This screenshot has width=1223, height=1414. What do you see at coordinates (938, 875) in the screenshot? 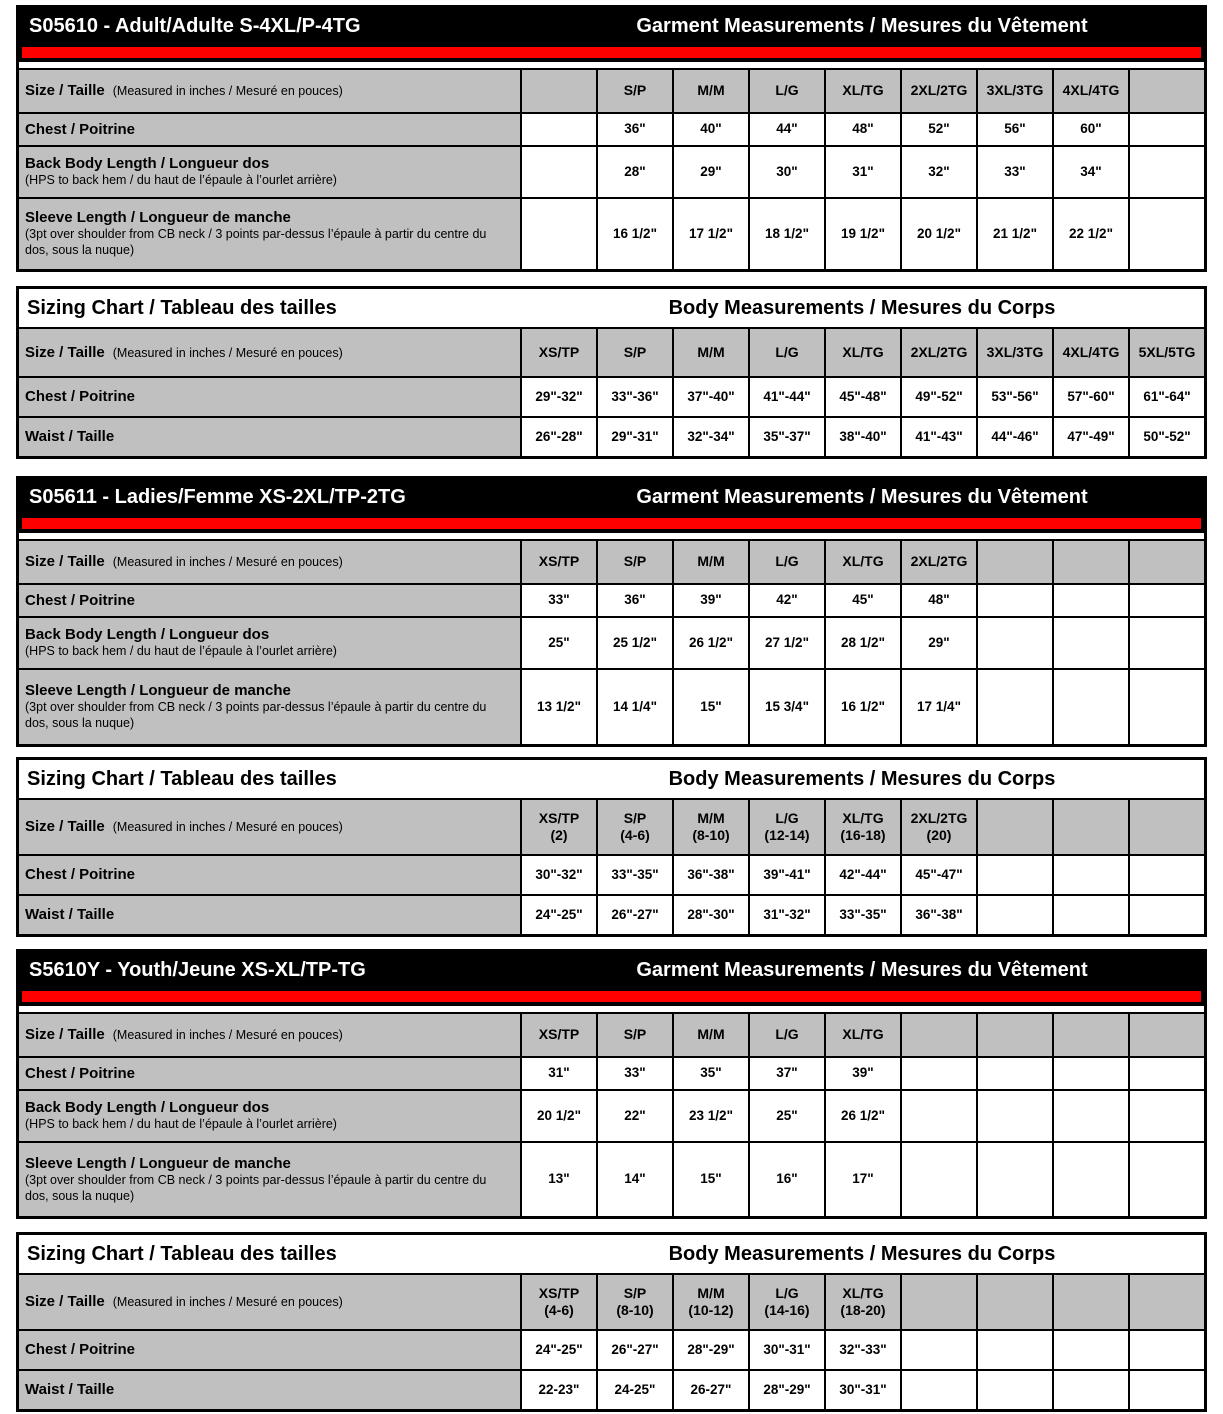
I see `measurement-value-cell: 45"-47"` at bounding box center [938, 875].